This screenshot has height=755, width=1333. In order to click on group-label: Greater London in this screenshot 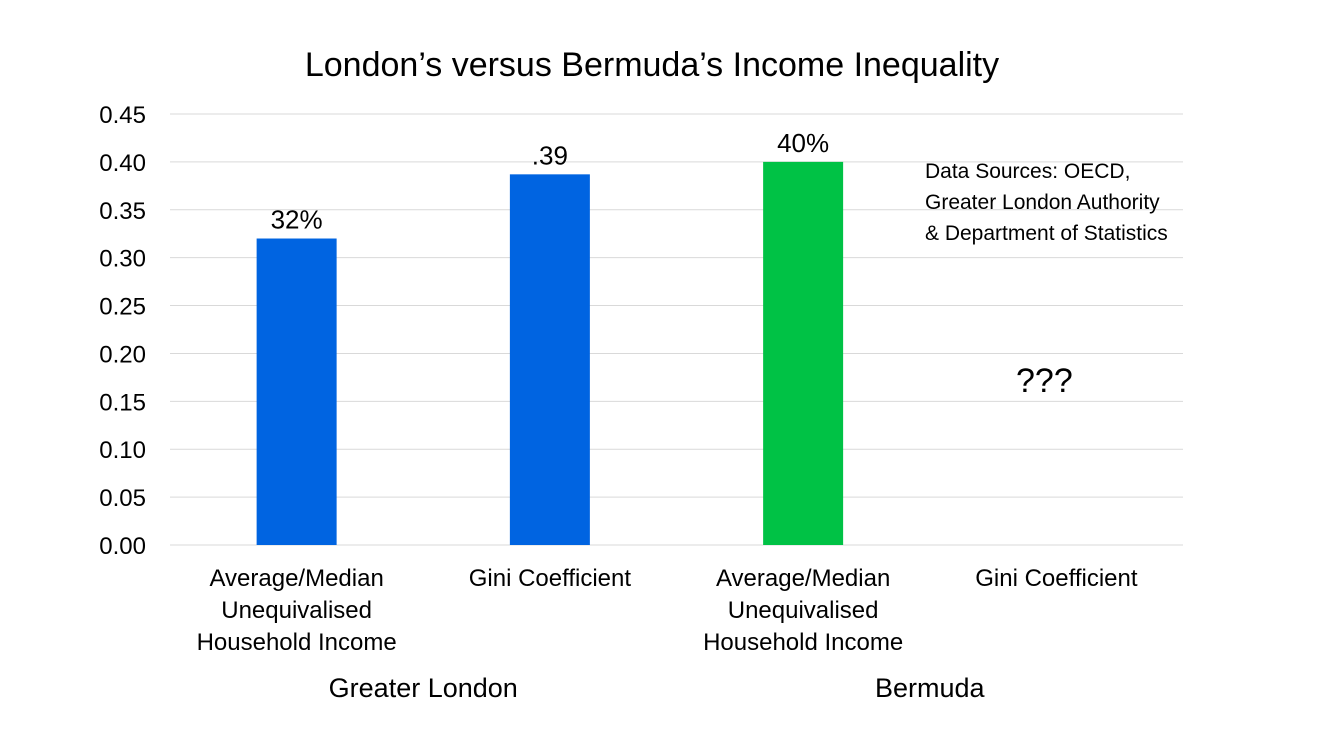, I will do `click(423, 688)`.